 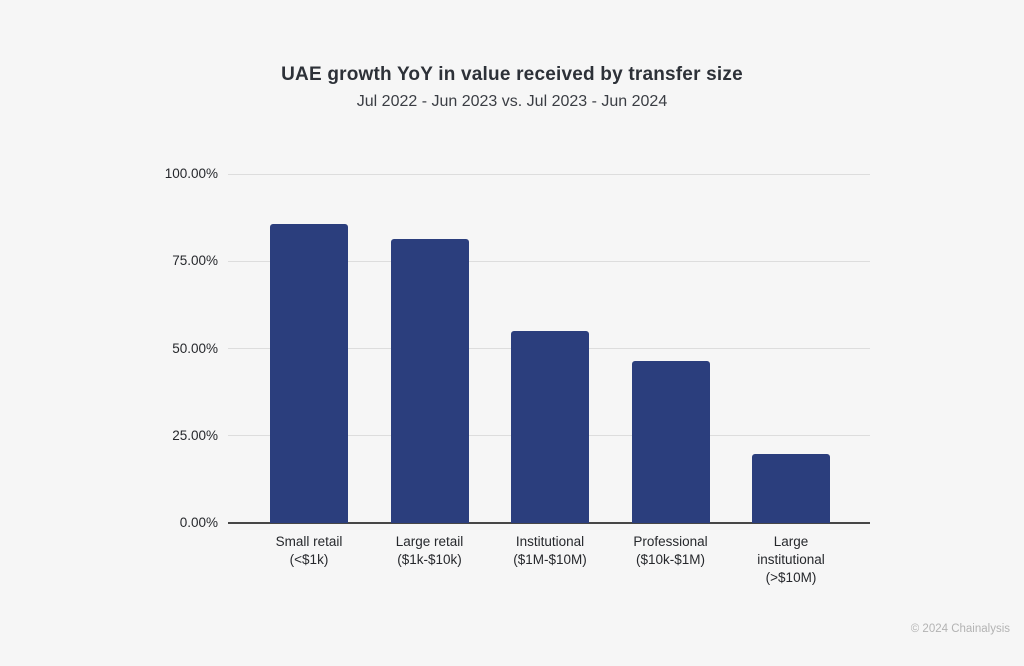 I want to click on x-axis-line, so click(x=549, y=523).